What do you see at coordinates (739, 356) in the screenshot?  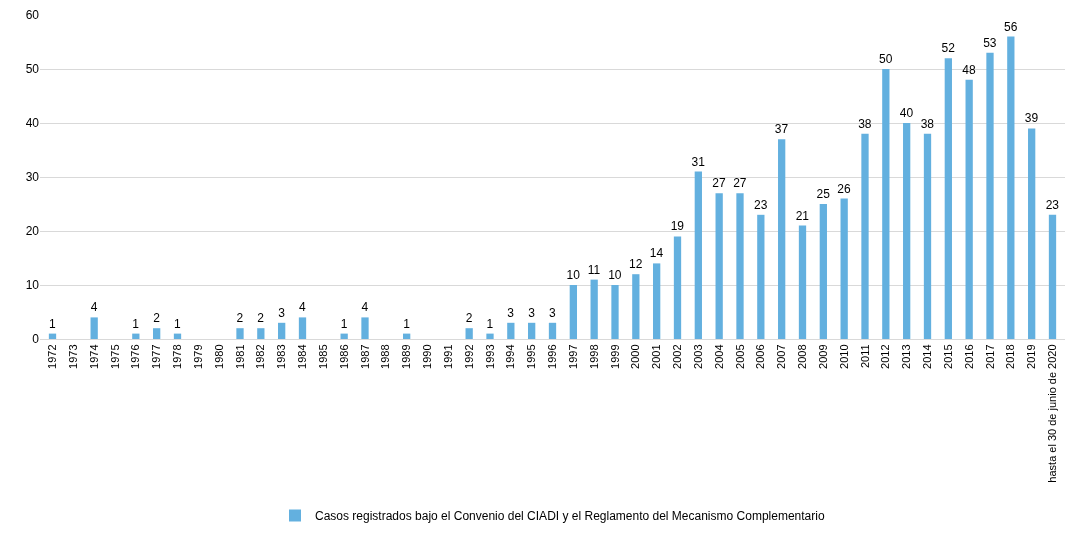 I see `x-tick-label: 2005` at bounding box center [739, 356].